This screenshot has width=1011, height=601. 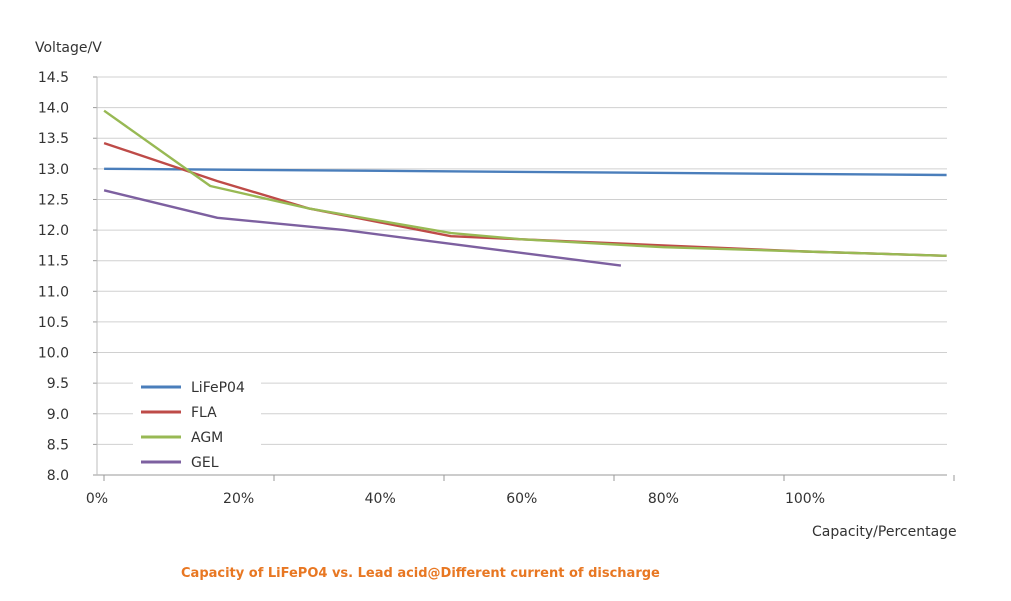 I want to click on y-tick-label-14.5: 14.5, so click(x=53, y=78).